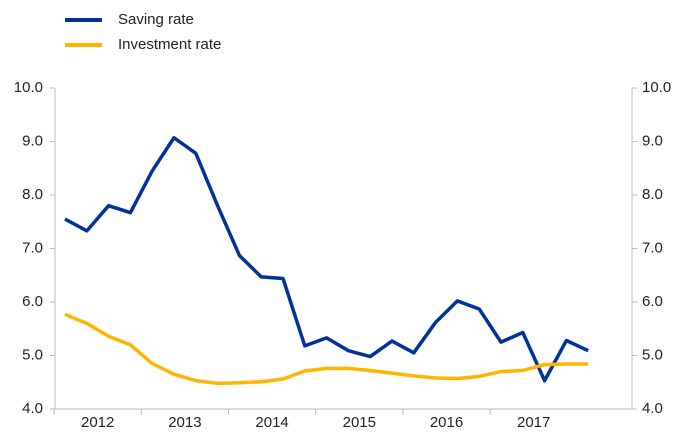 The height and width of the screenshot is (434, 677). Describe the element at coordinates (97, 422) in the screenshot. I see `x-tick-label: 2012` at that location.